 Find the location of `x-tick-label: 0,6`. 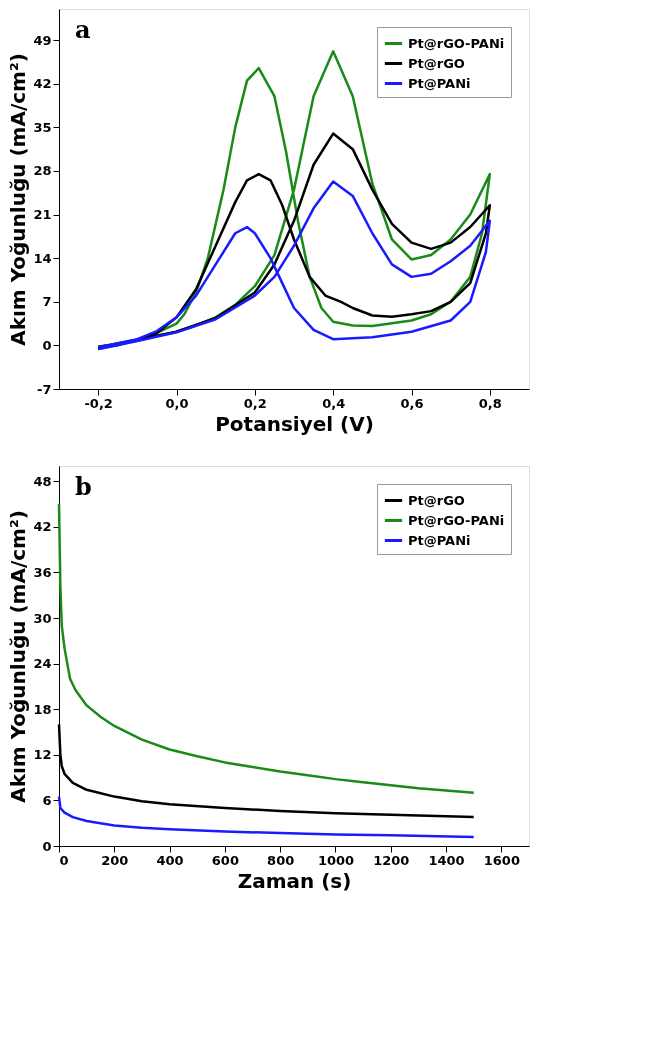

x-tick-label: 0,6 is located at coordinates (412, 403).